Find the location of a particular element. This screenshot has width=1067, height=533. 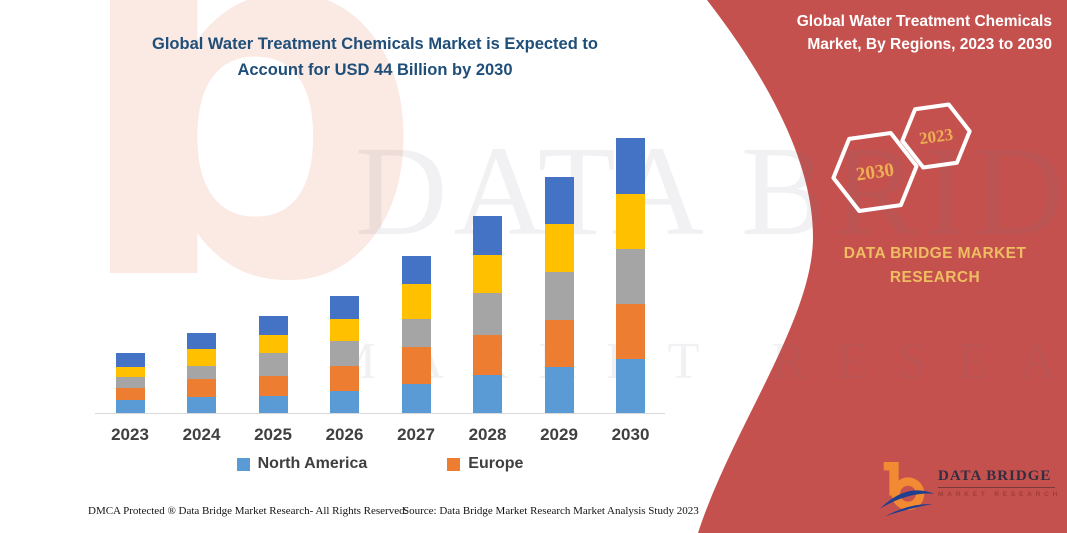

bar-2027-segment-series4 is located at coordinates (416, 302).